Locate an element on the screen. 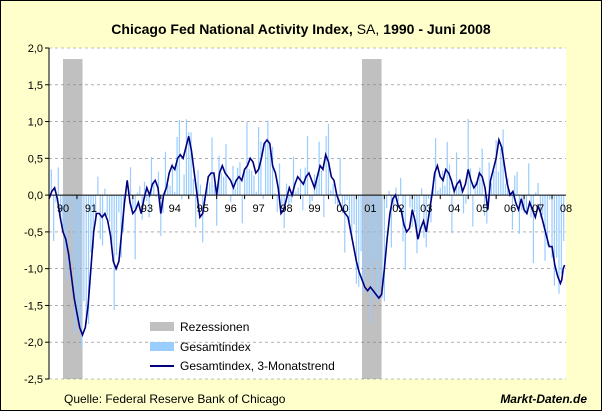  y-tick-labels: 2,0 1,5 1,0 0,5 0,0 -0,5 -1,0 -1,5 -2,0 -2,5 is located at coordinates (36, 214).